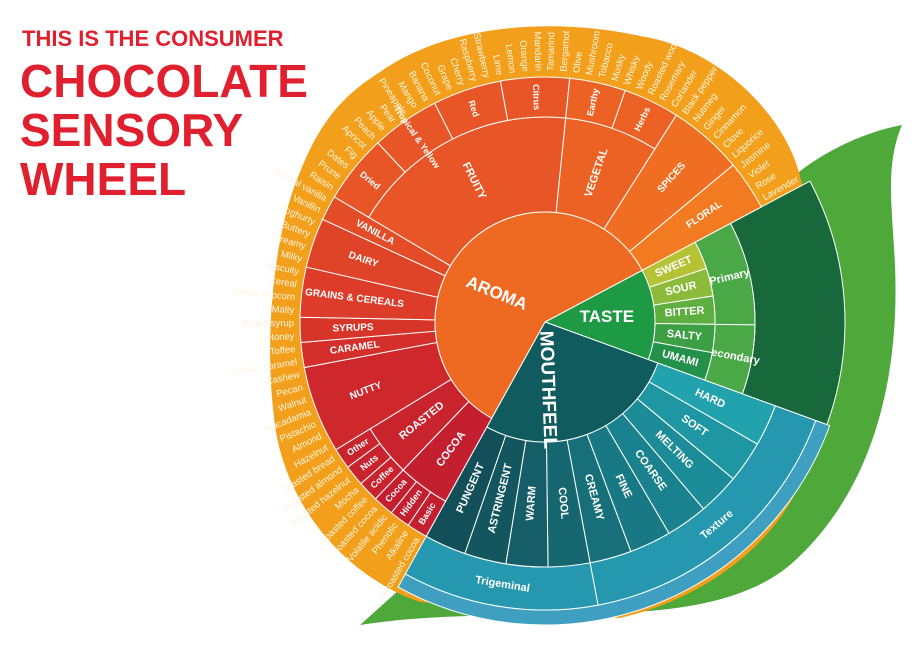 The image size is (920, 651). What do you see at coordinates (572, 382) in the screenshot?
I see `mouthfeel-core` at bounding box center [572, 382].